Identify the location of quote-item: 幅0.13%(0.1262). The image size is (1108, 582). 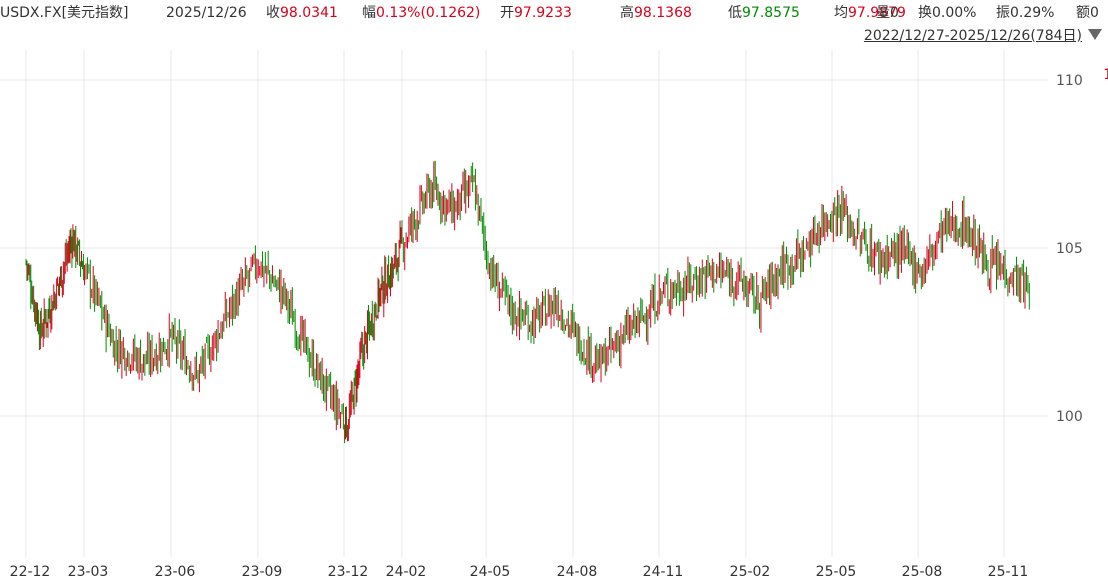
(421, 13).